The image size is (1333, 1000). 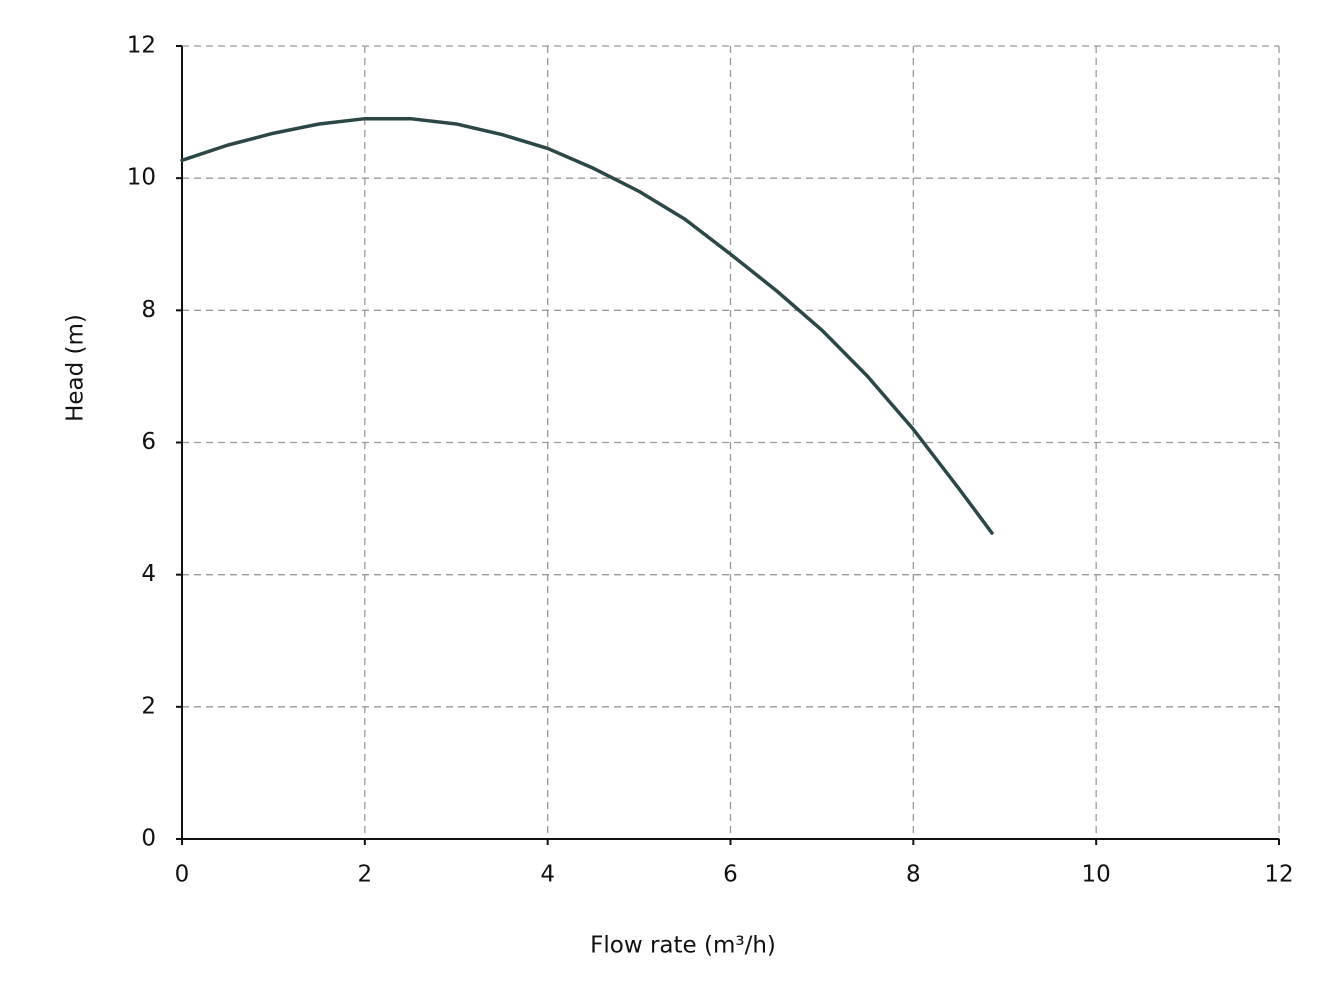 What do you see at coordinates (1096, 875) in the screenshot?
I see `x-tick-label: 10` at bounding box center [1096, 875].